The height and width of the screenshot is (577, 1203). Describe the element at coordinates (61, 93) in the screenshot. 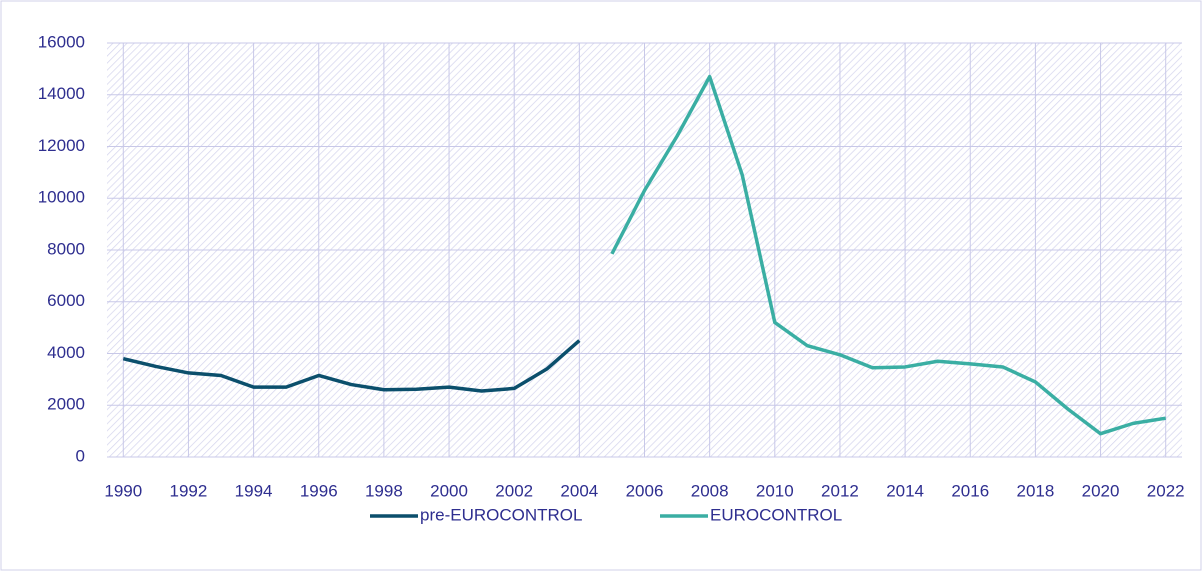

I see `y-tick-label: 14000` at that location.